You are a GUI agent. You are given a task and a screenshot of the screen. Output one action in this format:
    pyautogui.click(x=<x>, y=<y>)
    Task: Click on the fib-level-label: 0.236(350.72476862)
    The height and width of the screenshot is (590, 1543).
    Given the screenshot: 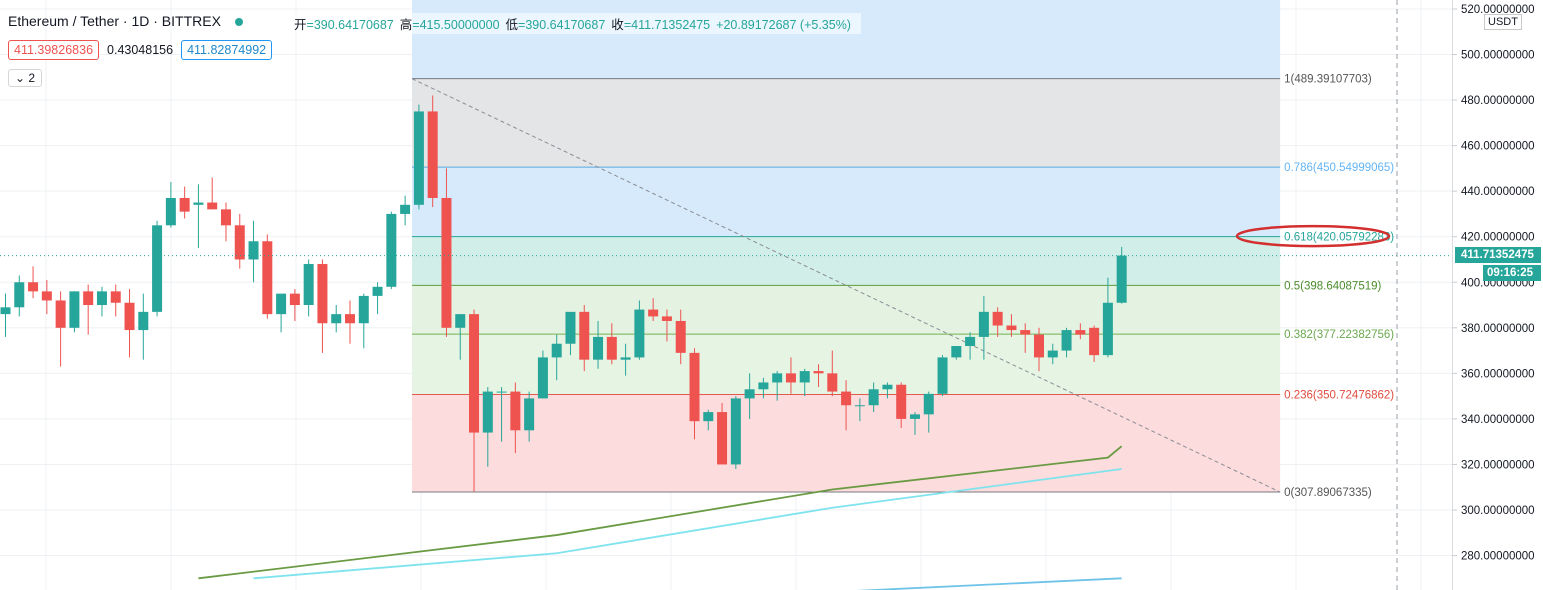 What is the action you would take?
    pyautogui.click(x=1339, y=395)
    